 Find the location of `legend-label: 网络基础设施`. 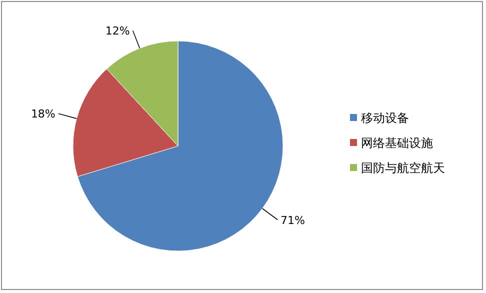

legend-label: 网络基础设施 is located at coordinates (397, 143).